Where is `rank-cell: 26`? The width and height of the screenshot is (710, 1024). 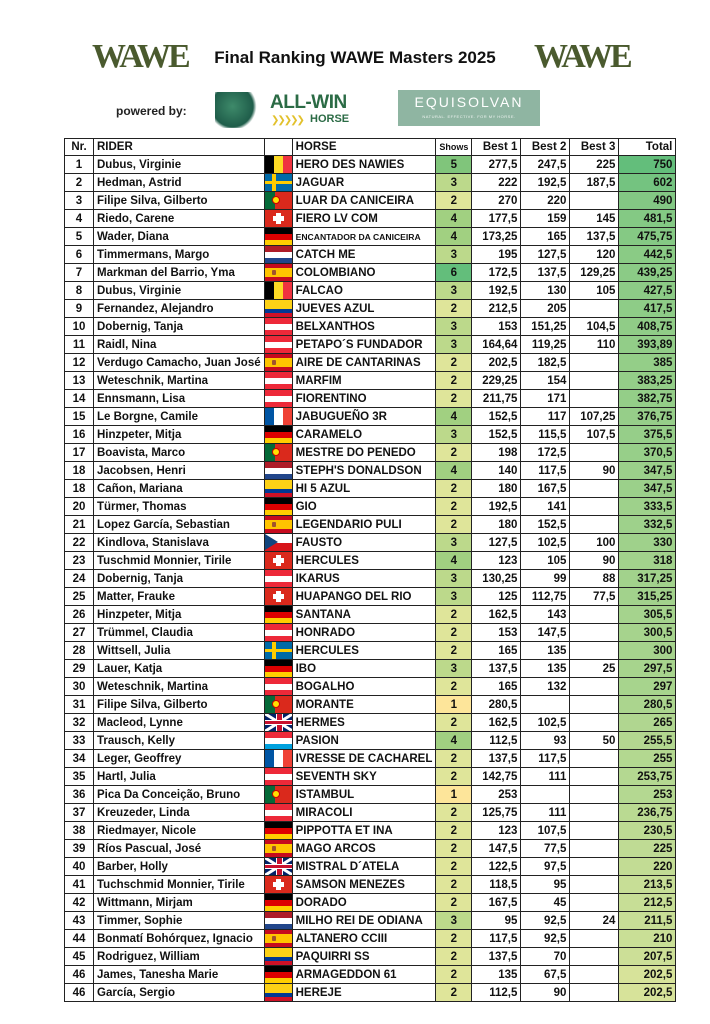 rank-cell: 26 is located at coordinates (79, 615).